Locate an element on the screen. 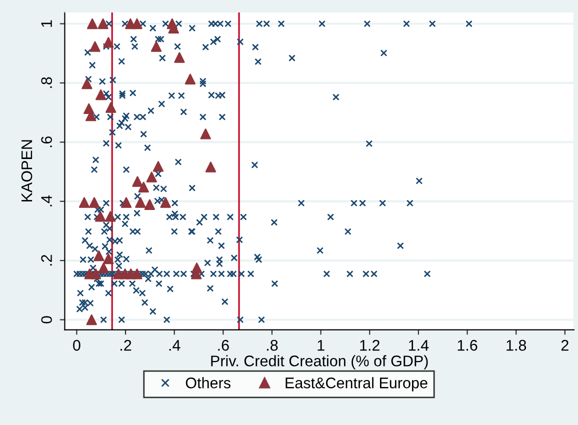  legend-label: Others is located at coordinates (208, 382).